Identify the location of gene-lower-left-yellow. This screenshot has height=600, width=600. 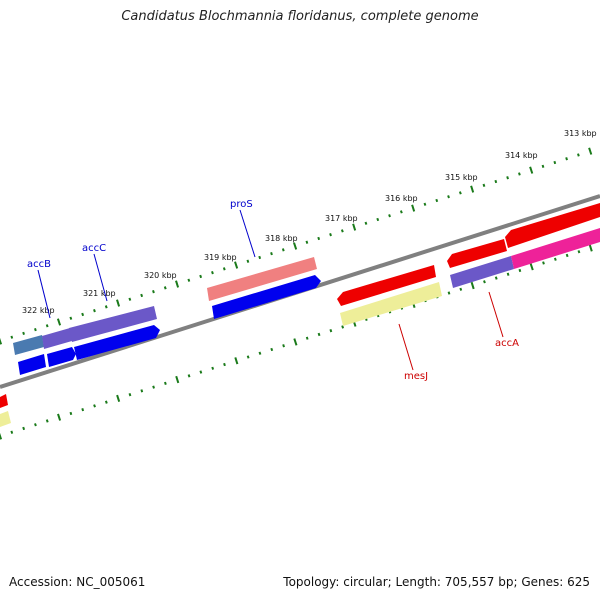
(5, 419).